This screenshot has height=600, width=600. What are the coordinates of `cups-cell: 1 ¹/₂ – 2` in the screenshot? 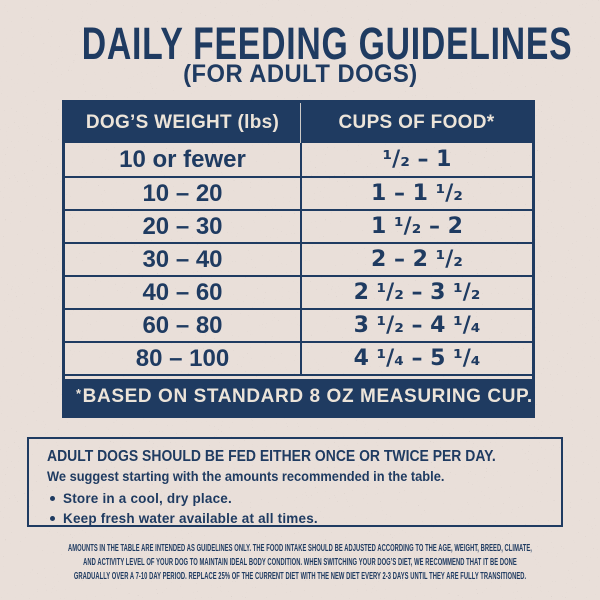 It's located at (416, 226).